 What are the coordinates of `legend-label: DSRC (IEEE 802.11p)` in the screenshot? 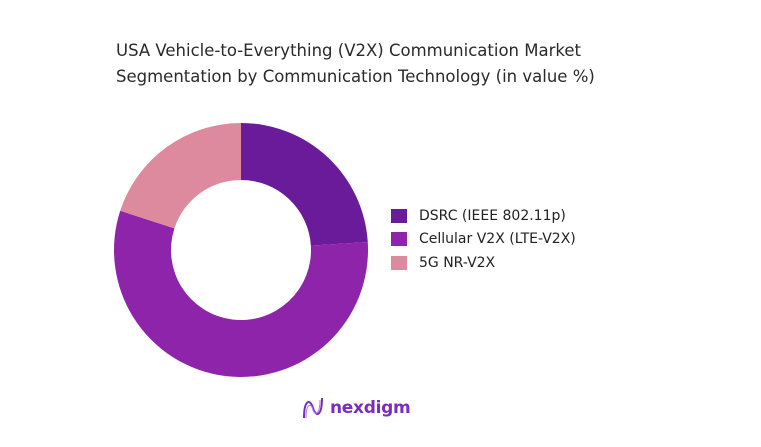 It's located at (492, 215).